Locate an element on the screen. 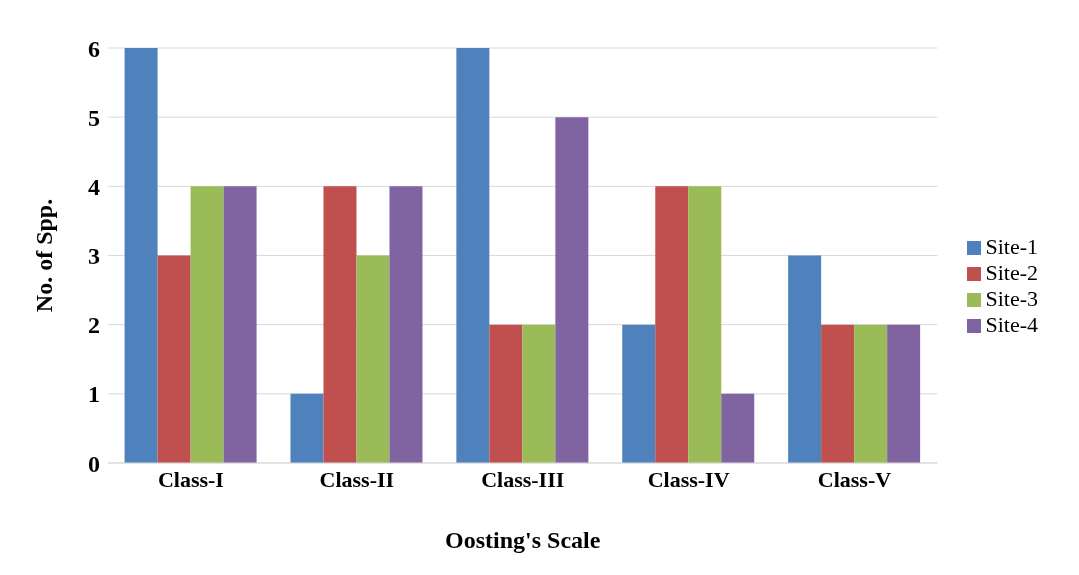  legend-label: Site-4 is located at coordinates (1011, 324).